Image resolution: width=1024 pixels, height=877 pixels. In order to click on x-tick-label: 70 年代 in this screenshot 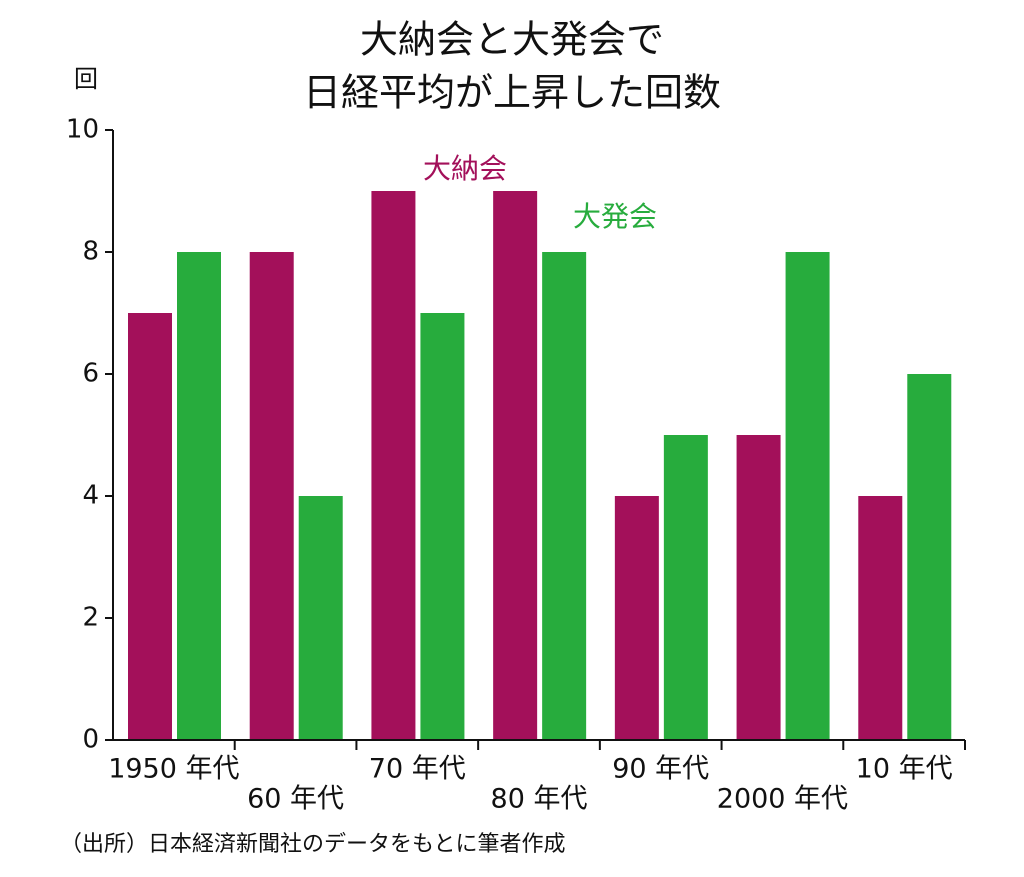, I will do `click(417, 769)`.